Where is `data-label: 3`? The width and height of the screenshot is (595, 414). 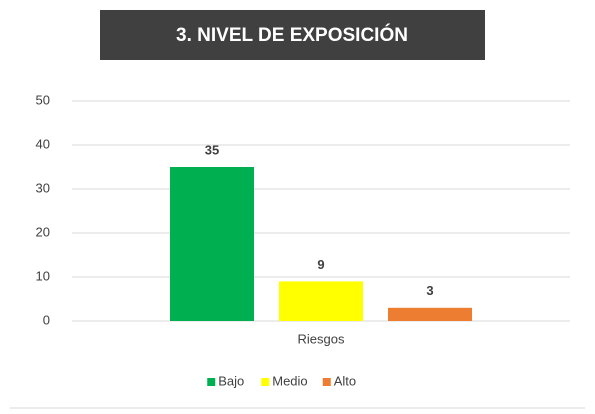 data-label: 3 is located at coordinates (429, 290).